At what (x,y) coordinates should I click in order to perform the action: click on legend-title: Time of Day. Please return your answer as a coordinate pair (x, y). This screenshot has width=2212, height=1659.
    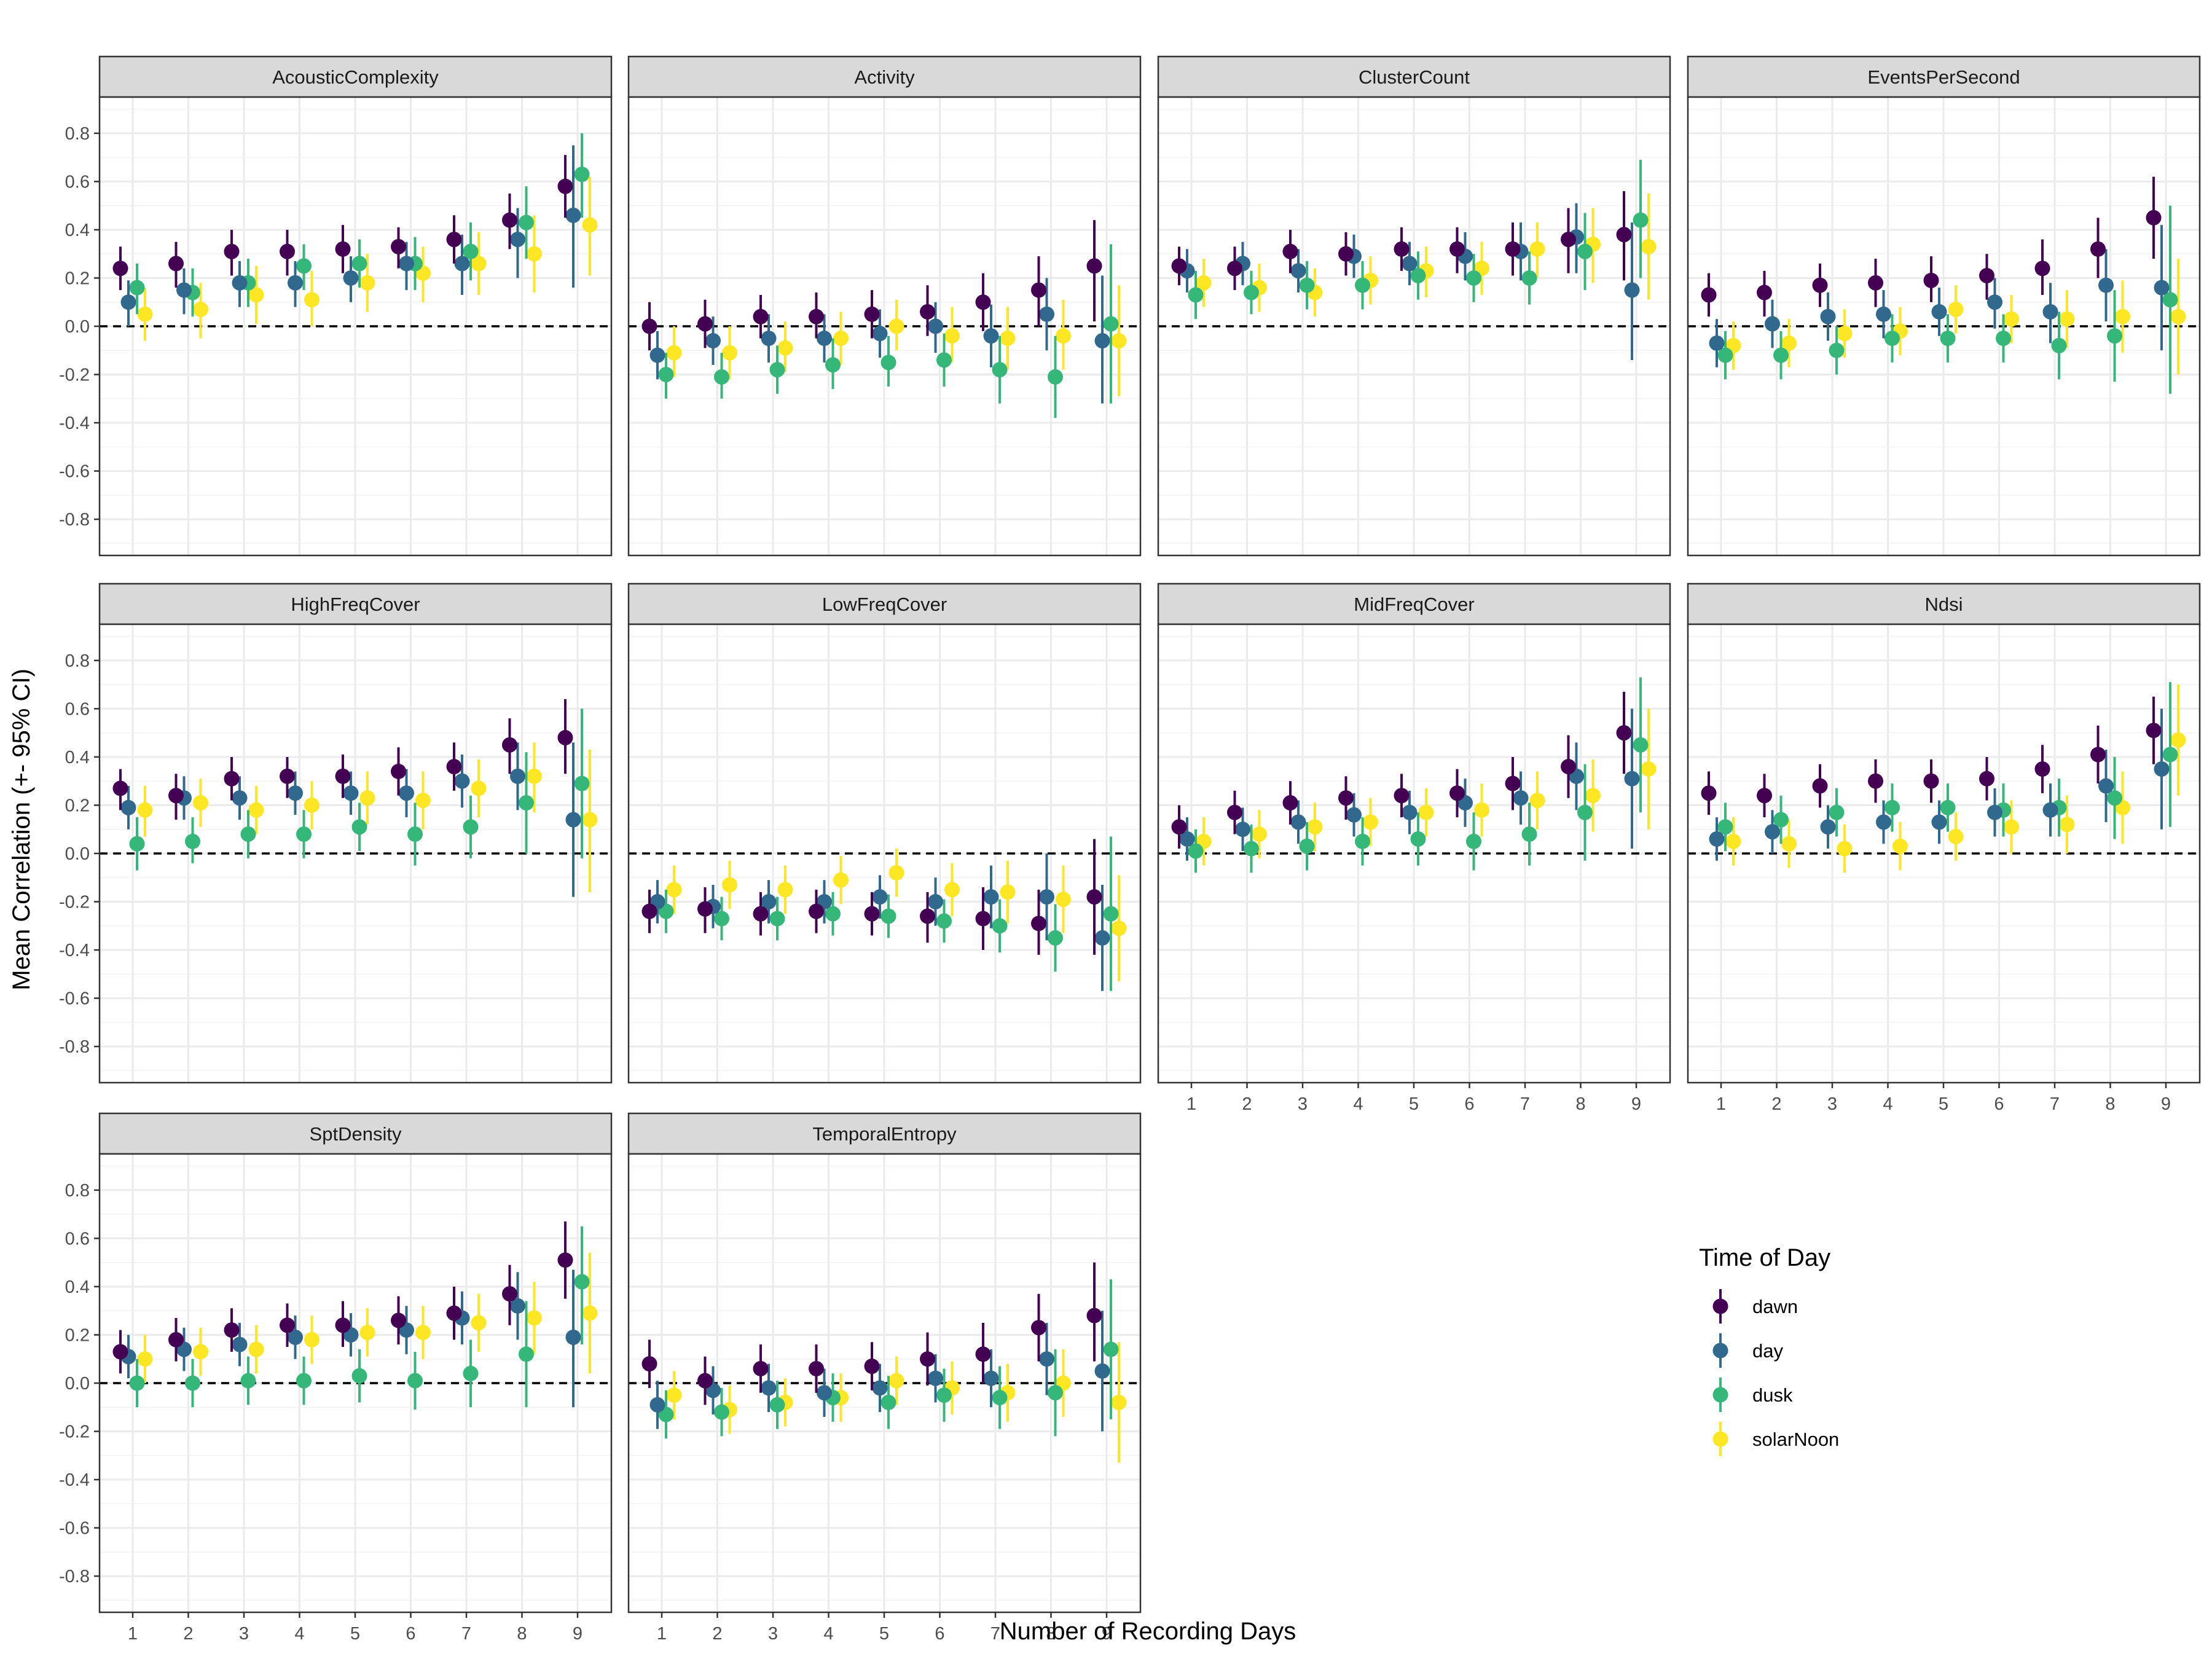
    Looking at the image, I should click on (1764, 1257).